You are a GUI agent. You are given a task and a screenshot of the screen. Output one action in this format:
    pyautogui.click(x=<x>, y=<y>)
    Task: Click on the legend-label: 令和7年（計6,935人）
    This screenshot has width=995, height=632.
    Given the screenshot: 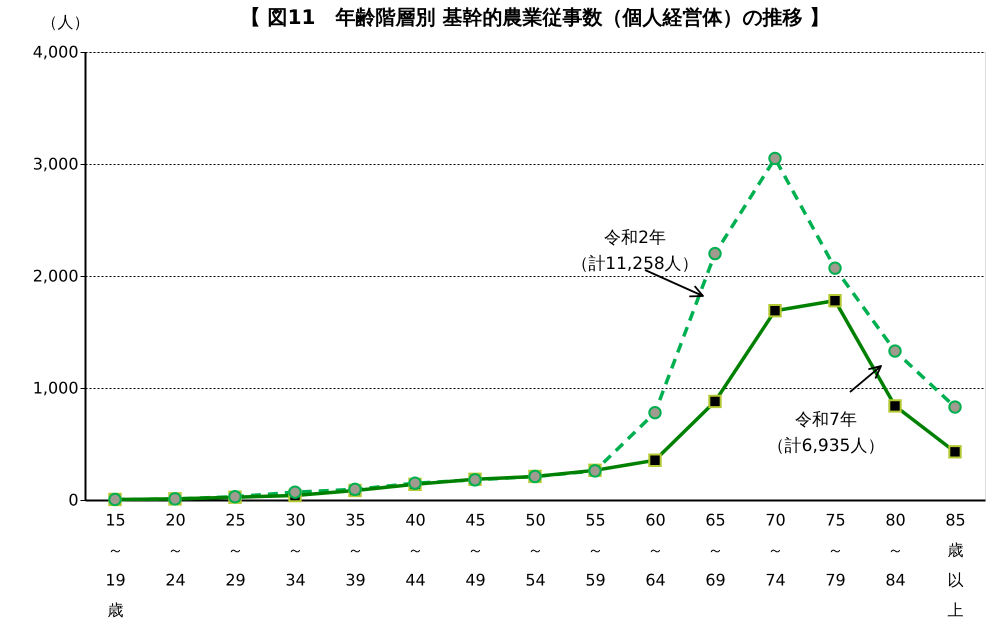 What is the action you would take?
    pyautogui.click(x=826, y=433)
    